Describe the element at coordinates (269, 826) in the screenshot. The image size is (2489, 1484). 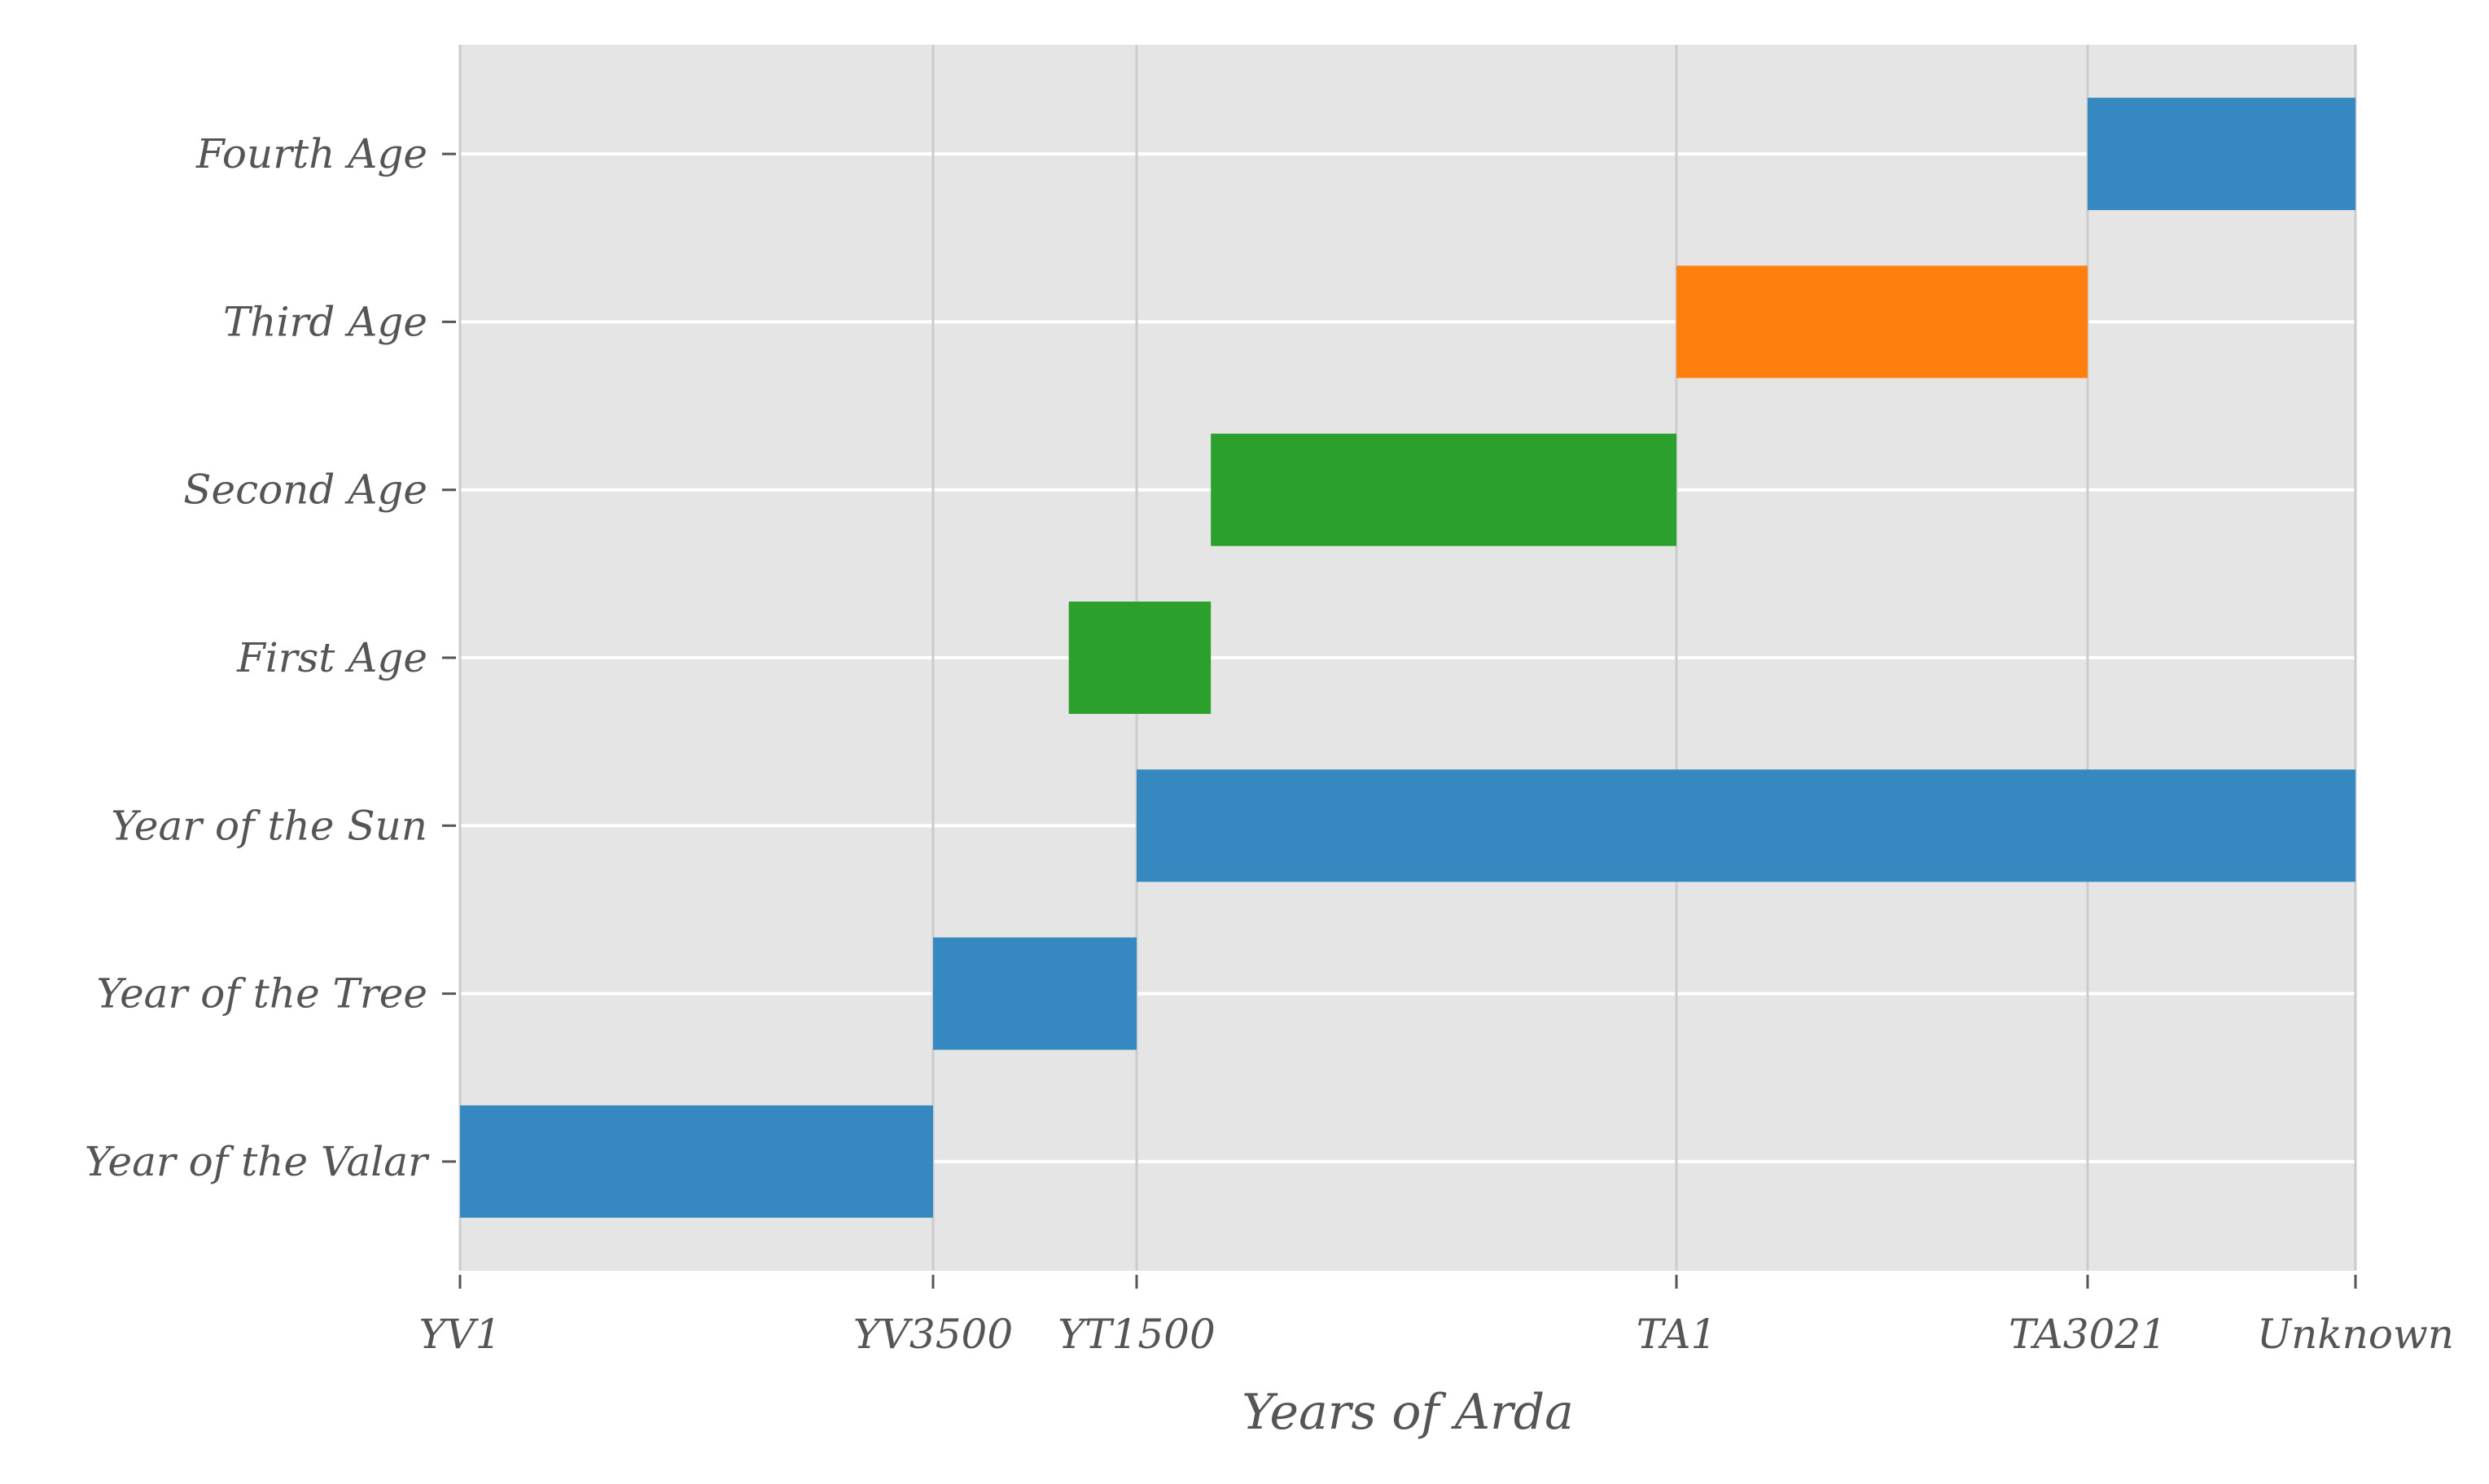
I see `y-tick-label: Year of the Sun` at that location.